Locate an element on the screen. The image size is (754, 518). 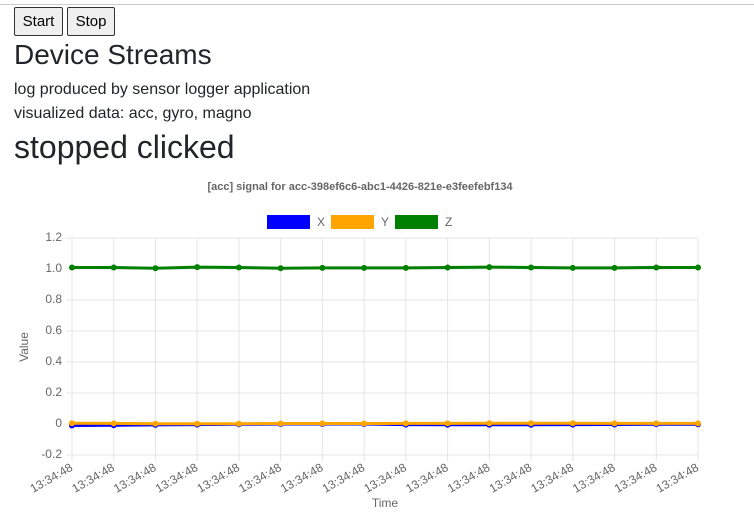
y-tick-label: 0 is located at coordinates (58, 423).